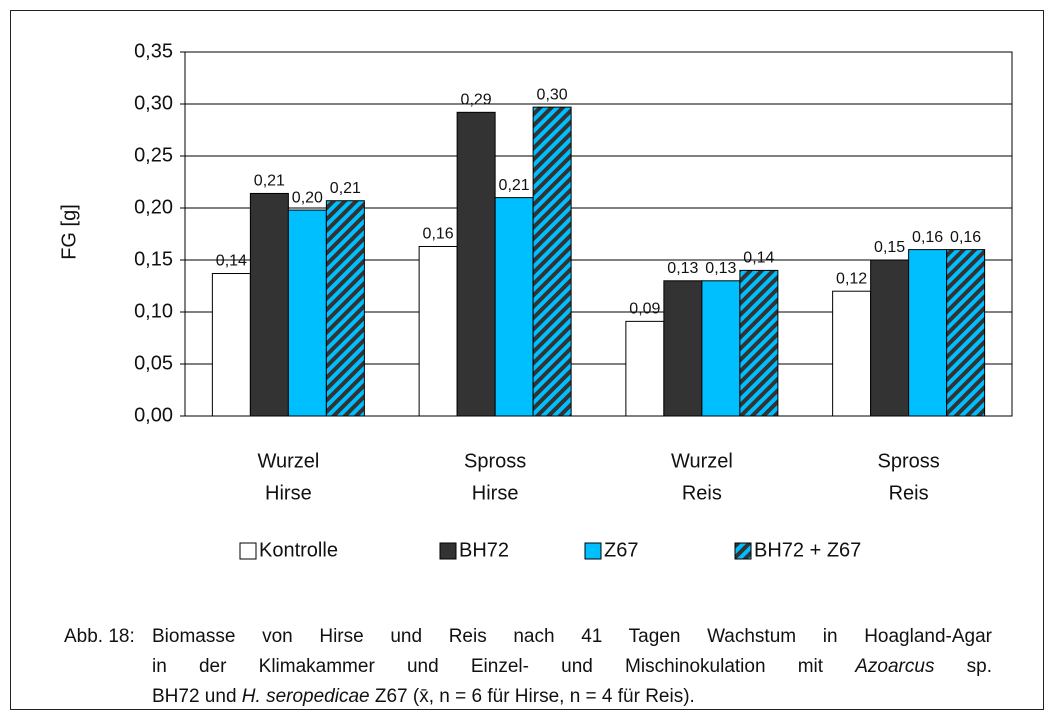 This screenshot has height=722, width=1056. I want to click on data-label: 0,29, so click(476, 100).